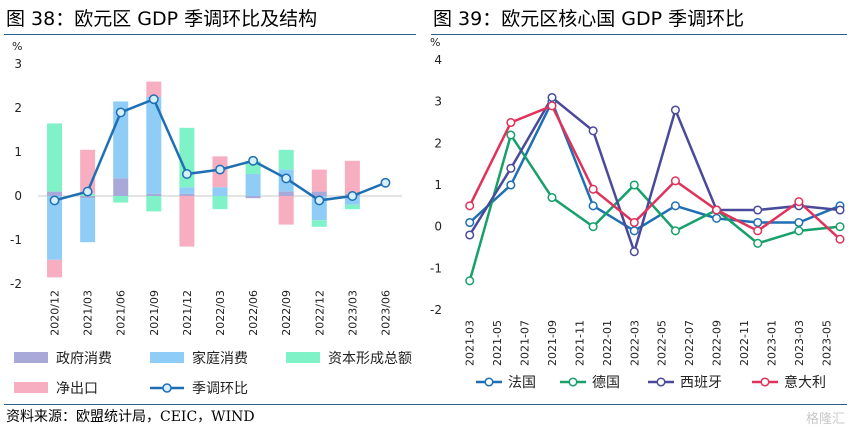  I want to click on y-tick-label: 2, so click(438, 143).